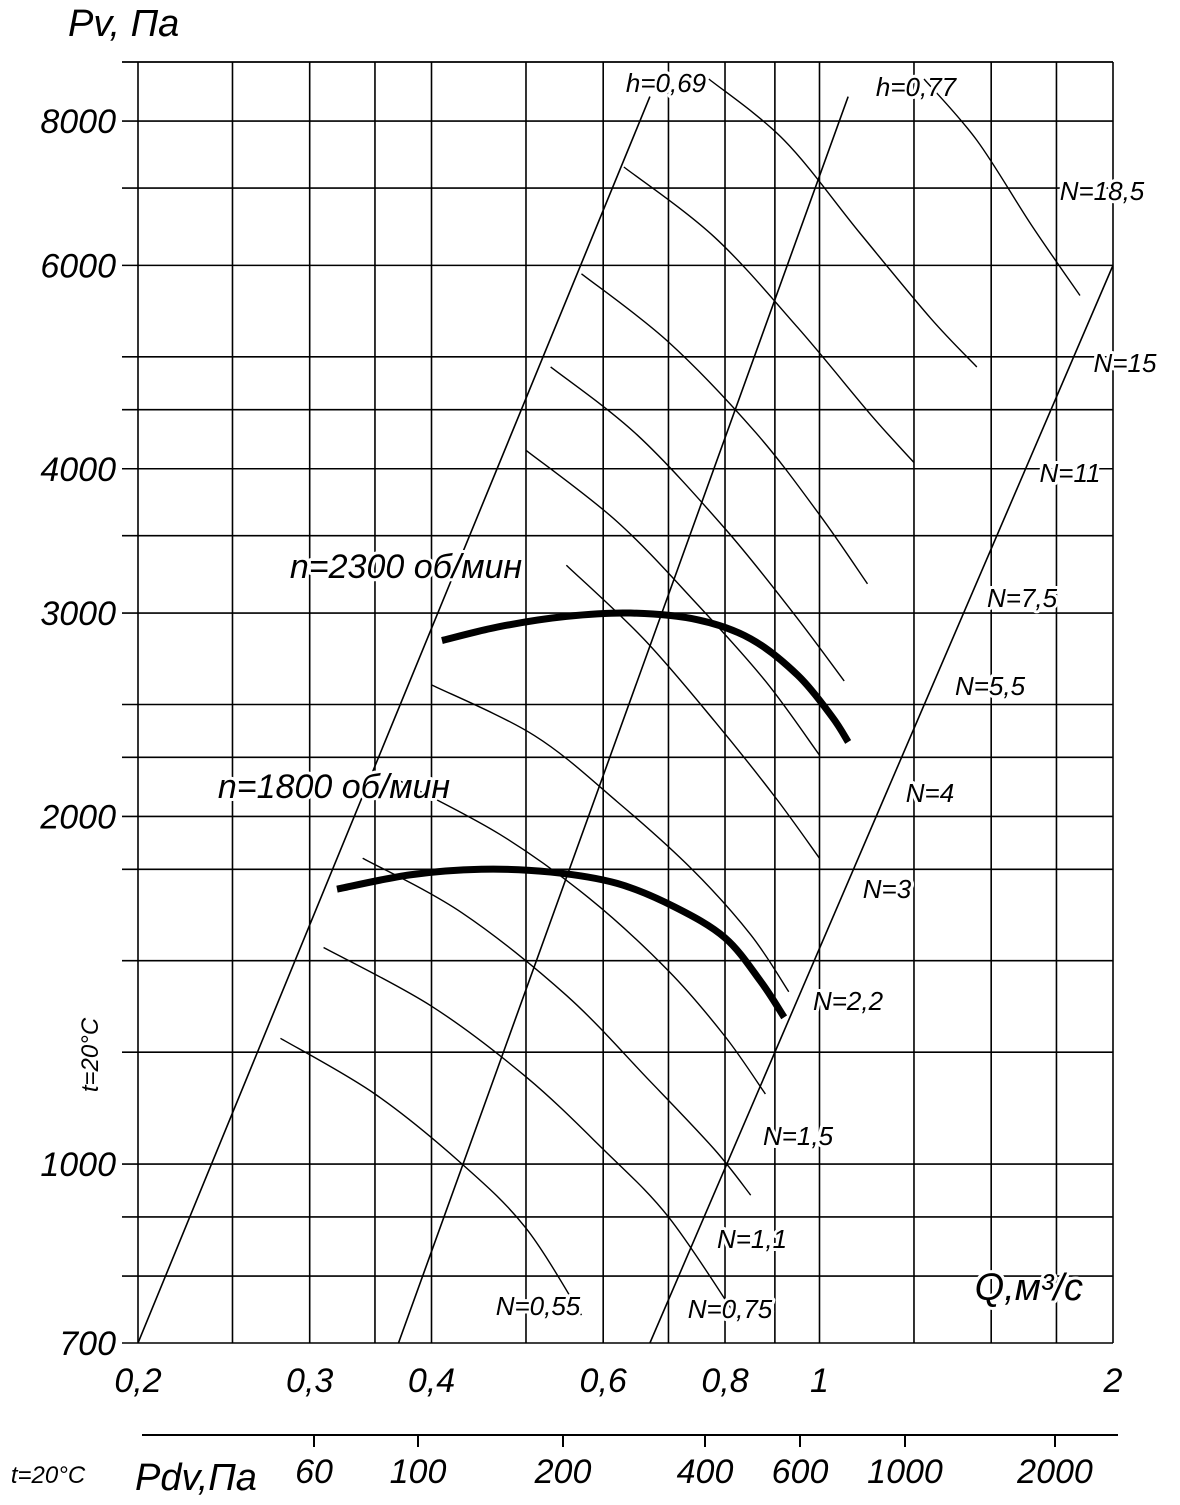 Image resolution: width=1180 pixels, height=1505 pixels. Describe the element at coordinates (77, 817) in the screenshot. I see `y-tick-label: 2000` at that location.